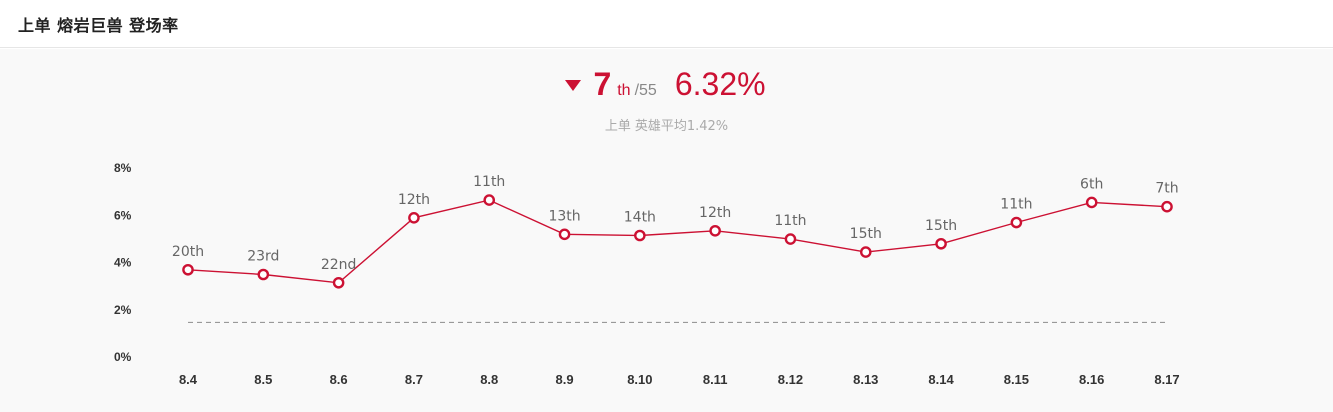 The height and width of the screenshot is (412, 1333). I want to click on y-tick-label: 2%, so click(123, 310).